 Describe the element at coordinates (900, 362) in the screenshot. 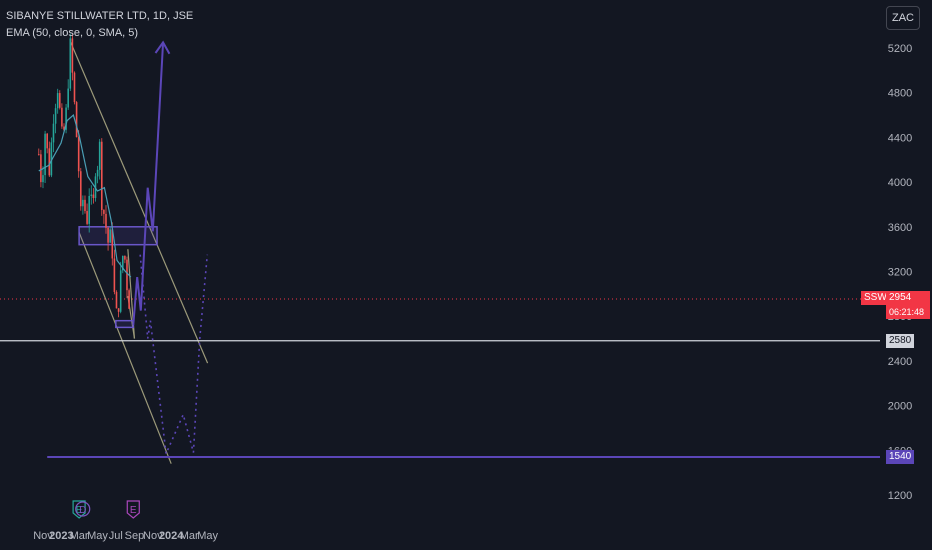

I see `y-tick-label: 2400` at that location.